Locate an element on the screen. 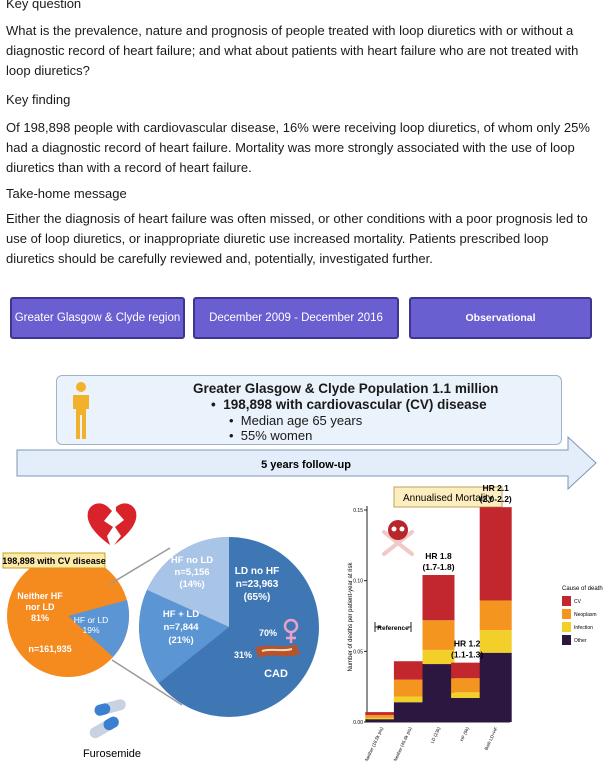 This screenshot has width=603, height=772. take-home-heading: Take-home message is located at coordinates (66, 193).